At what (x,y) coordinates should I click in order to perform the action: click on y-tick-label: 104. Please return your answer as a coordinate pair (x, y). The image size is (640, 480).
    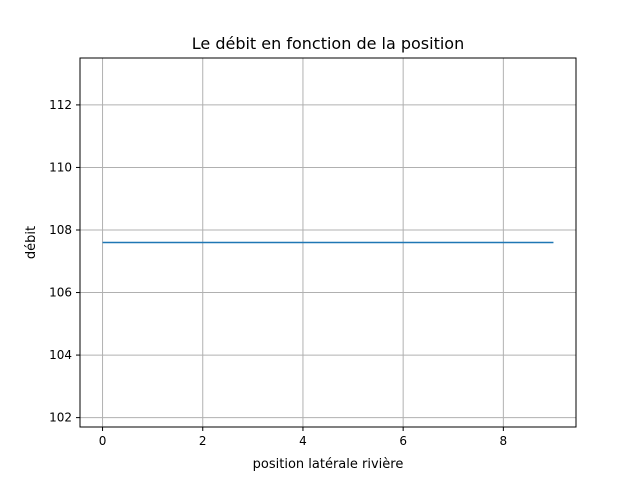
    Looking at the image, I should click on (60, 355).